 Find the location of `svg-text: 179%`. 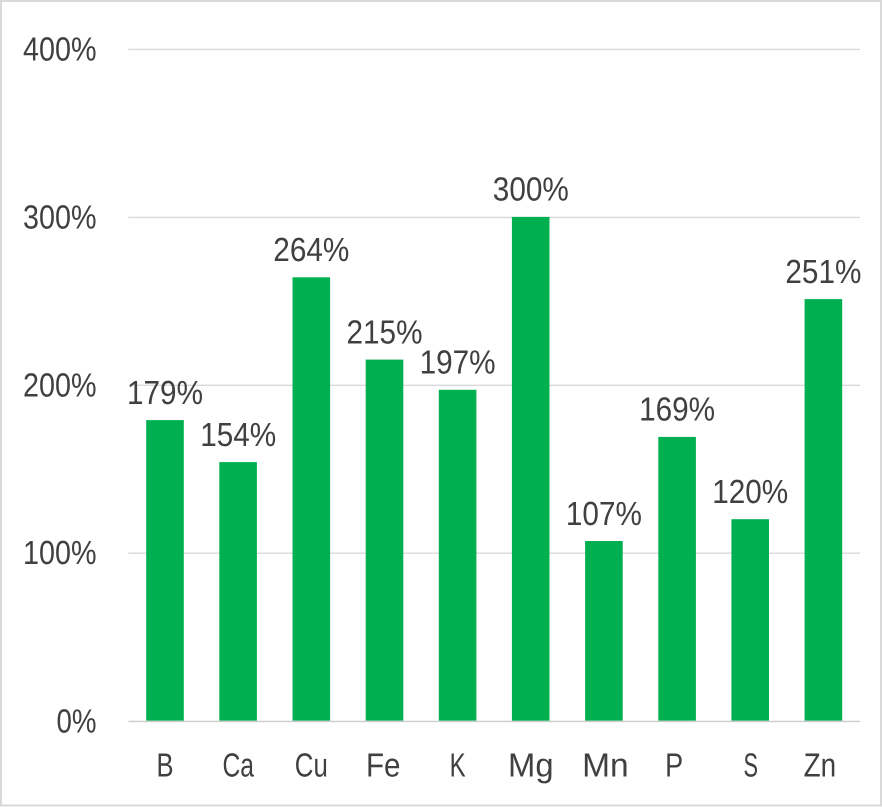

svg-text: 179% is located at coordinates (165, 393).